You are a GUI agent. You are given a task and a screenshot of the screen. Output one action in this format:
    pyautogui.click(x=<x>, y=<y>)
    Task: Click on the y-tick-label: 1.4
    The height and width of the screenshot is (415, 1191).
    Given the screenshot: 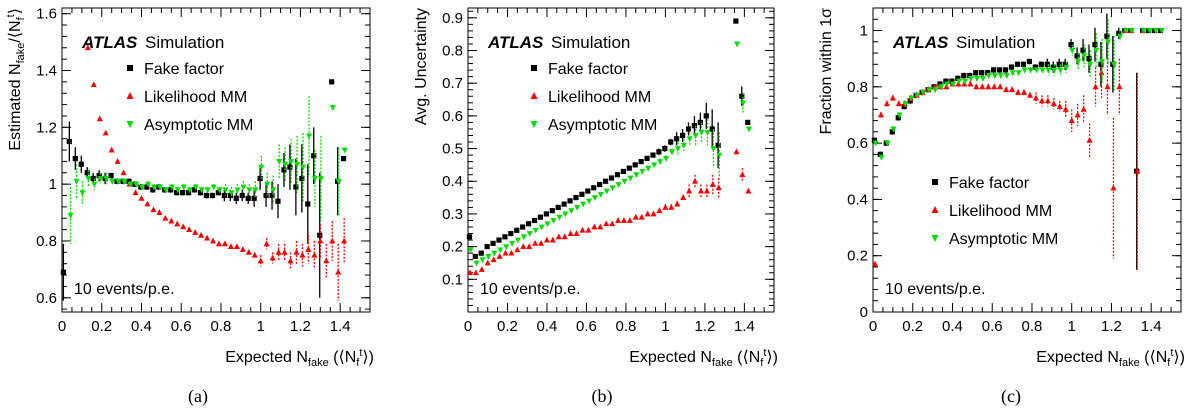 What is the action you would take?
    pyautogui.click(x=46, y=71)
    